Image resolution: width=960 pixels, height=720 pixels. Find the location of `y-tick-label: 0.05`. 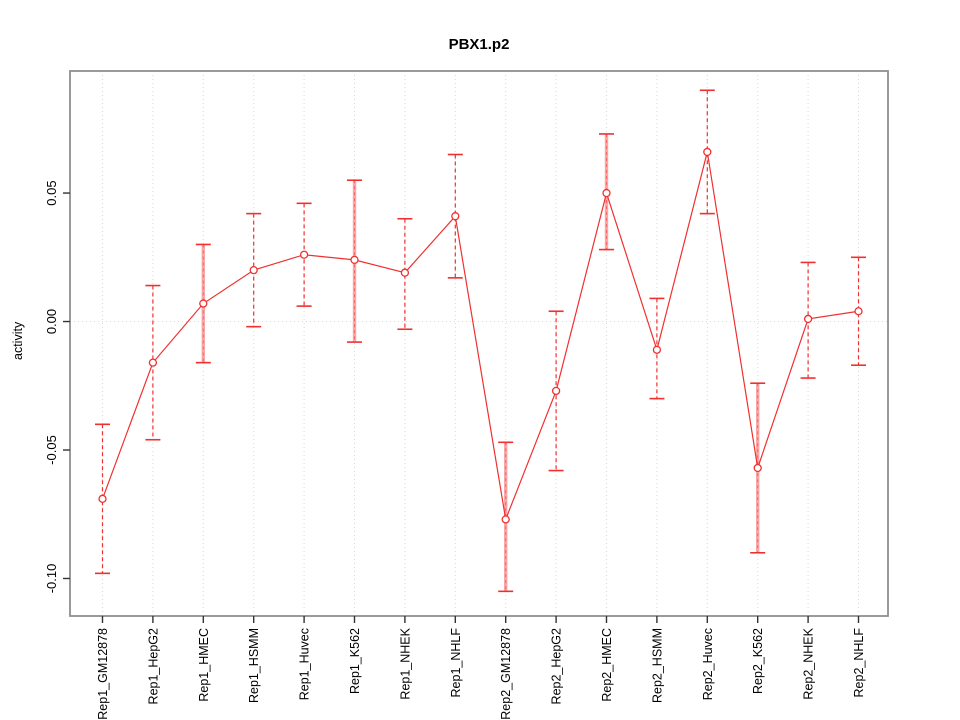

y-tick-label: 0.05 is located at coordinates (51, 192).